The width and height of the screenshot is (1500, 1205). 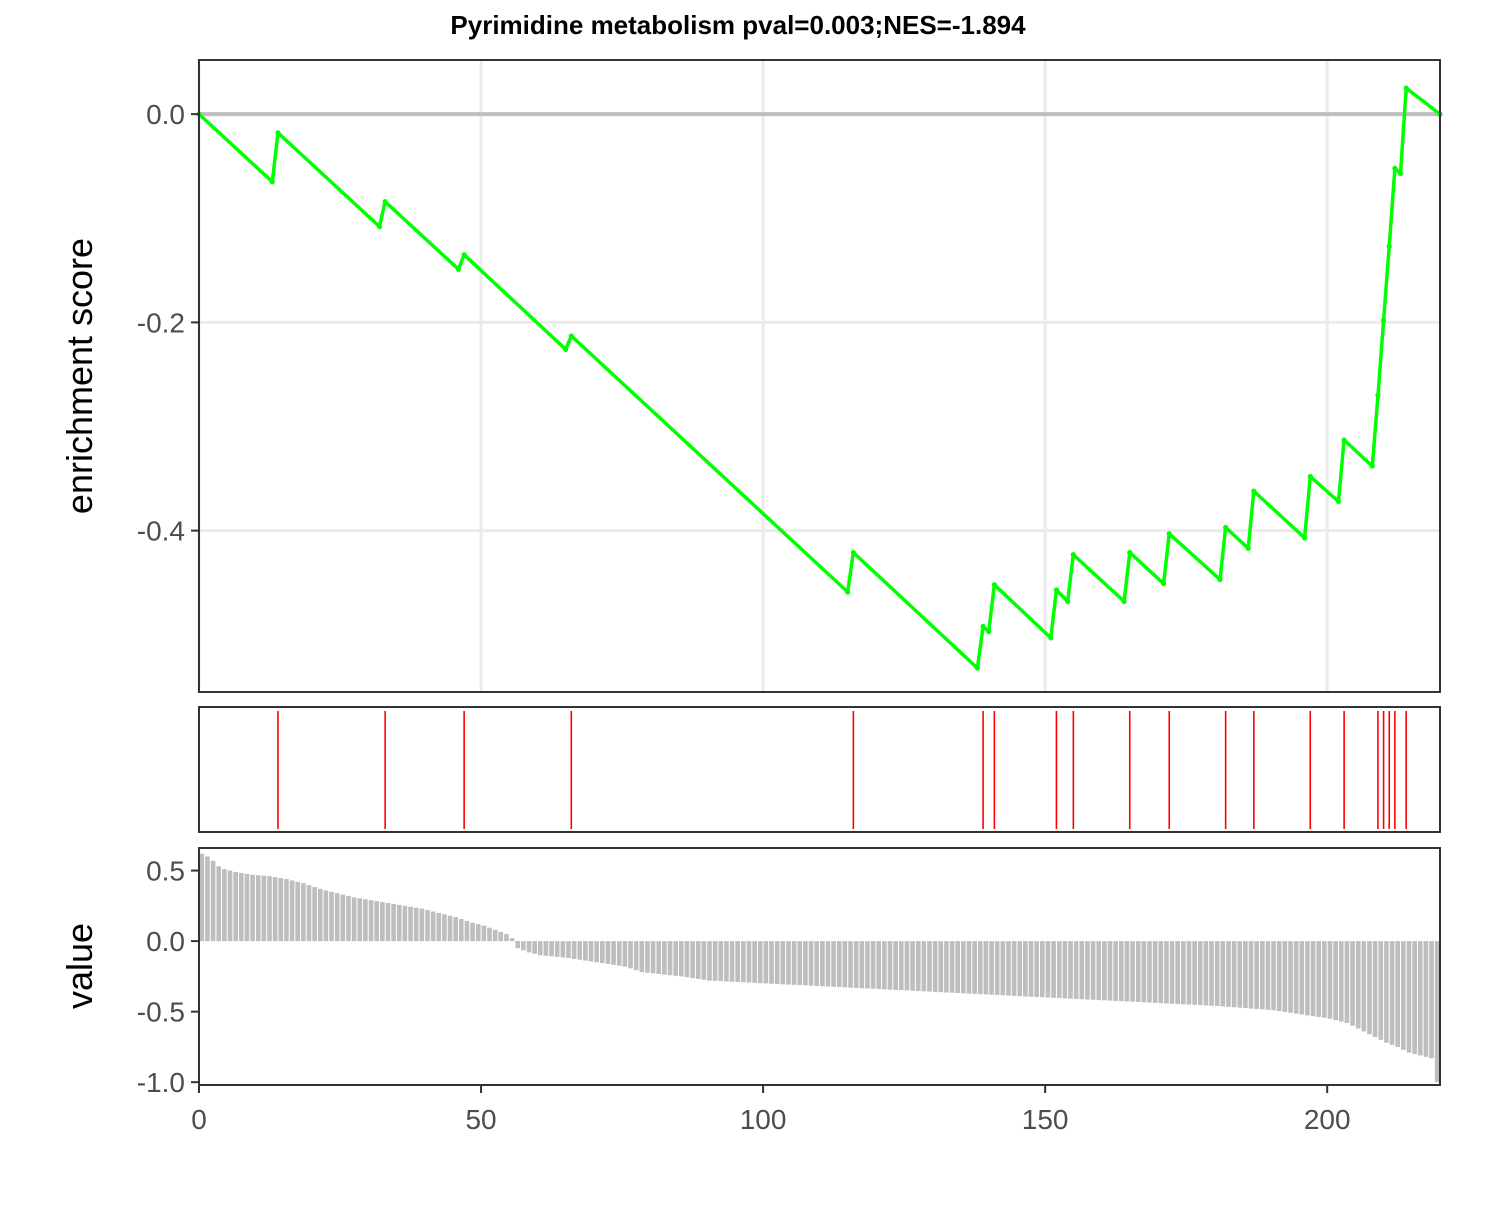 I want to click on x-tick-label-2: 100, so click(x=763, y=1119).